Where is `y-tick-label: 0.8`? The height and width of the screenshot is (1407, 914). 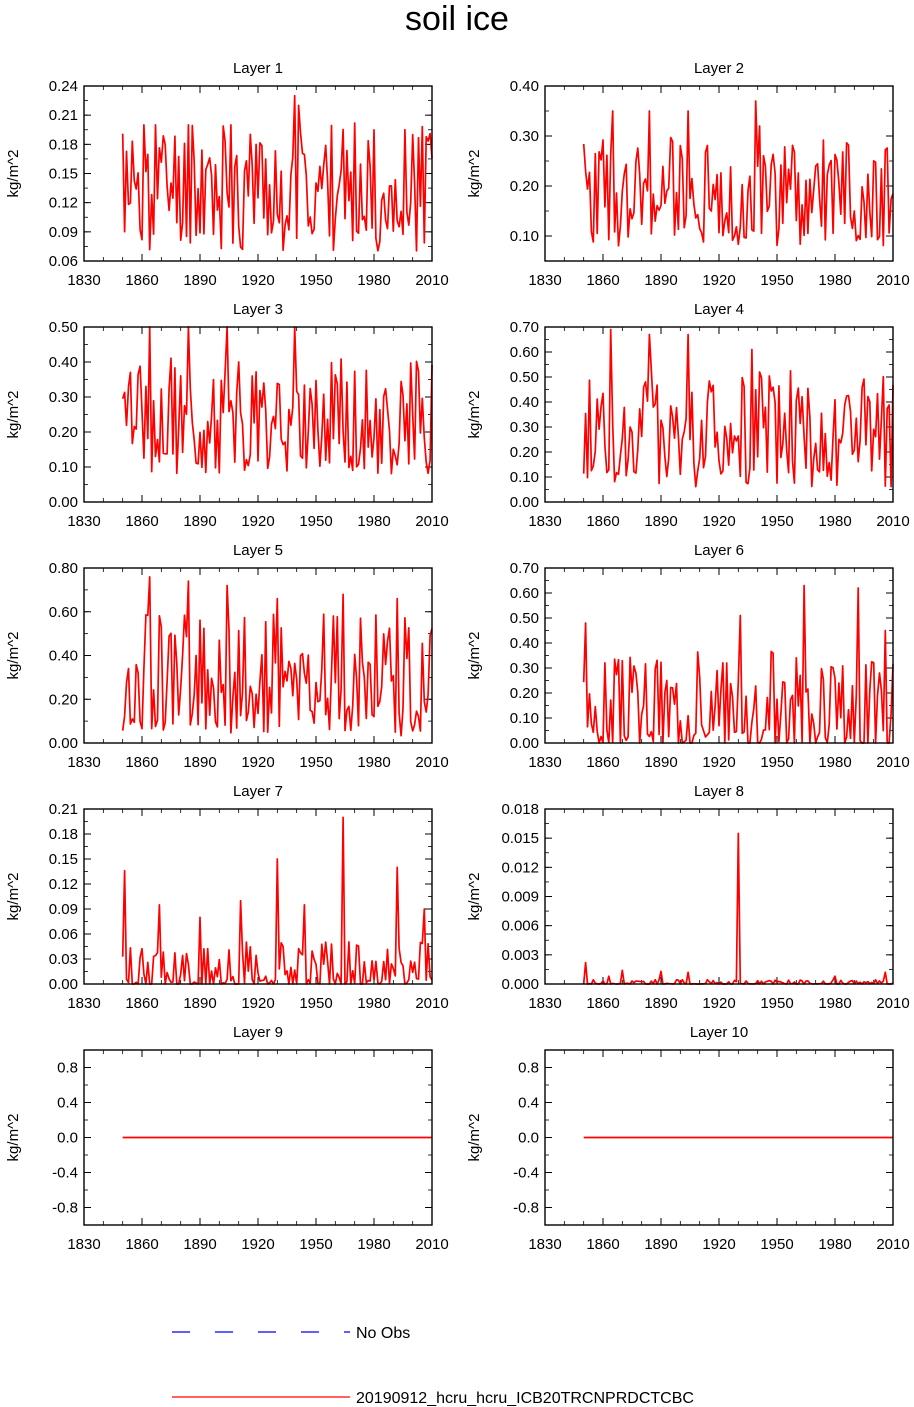 y-tick-label: 0.8 is located at coordinates (67, 1068).